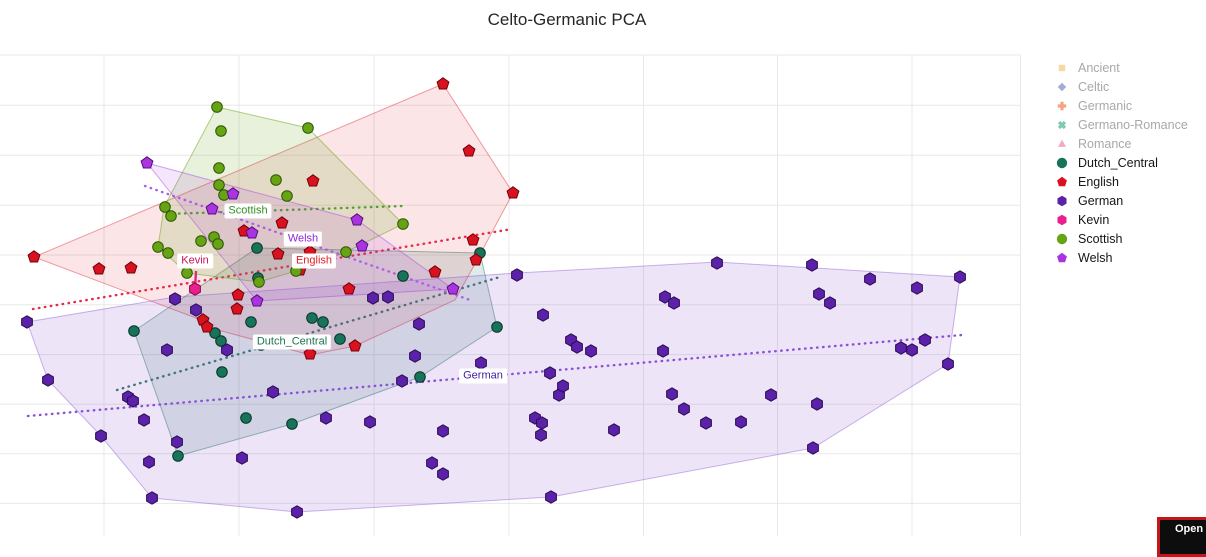 The width and height of the screenshot is (1206, 557). I want to click on point-Kevin, so click(195, 289).